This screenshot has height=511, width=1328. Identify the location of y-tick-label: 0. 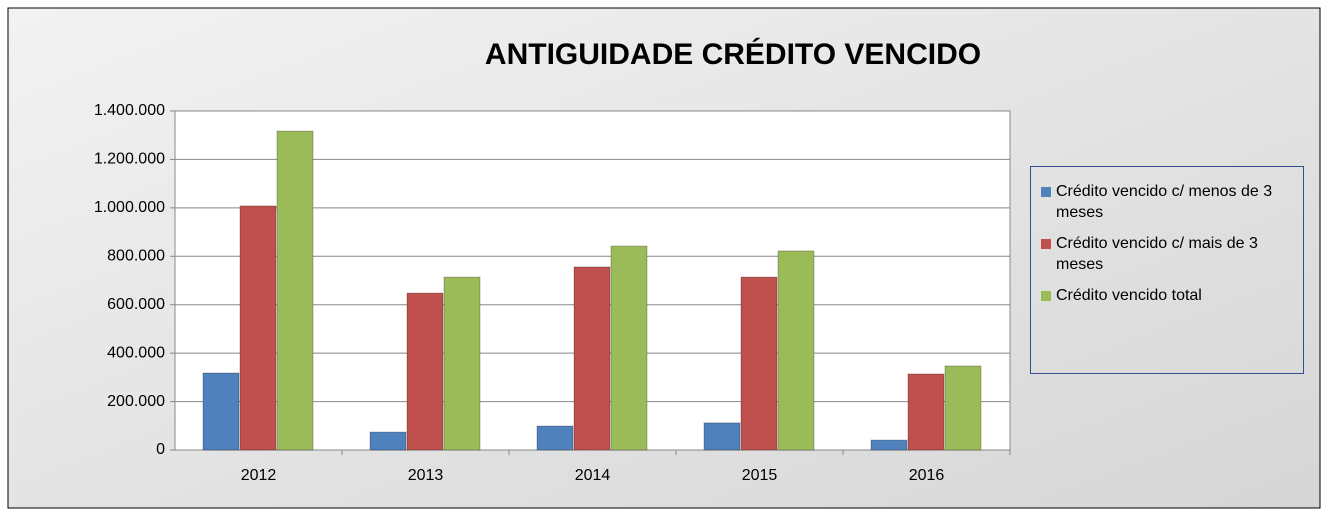
(160, 449).